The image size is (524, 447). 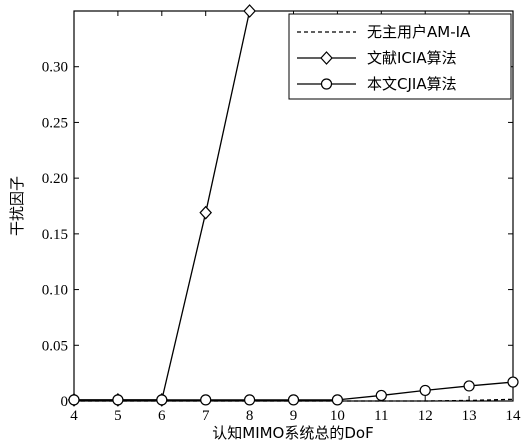 What do you see at coordinates (250, 416) in the screenshot?
I see `x-tick-label: 8` at bounding box center [250, 416].